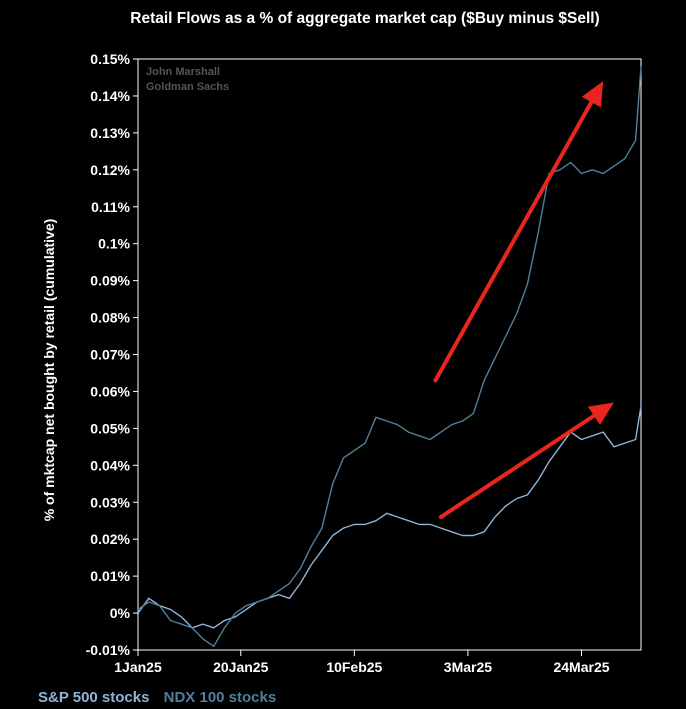  Describe the element at coordinates (110, 170) in the screenshot. I see `y-tick-label: 0.12%` at that location.